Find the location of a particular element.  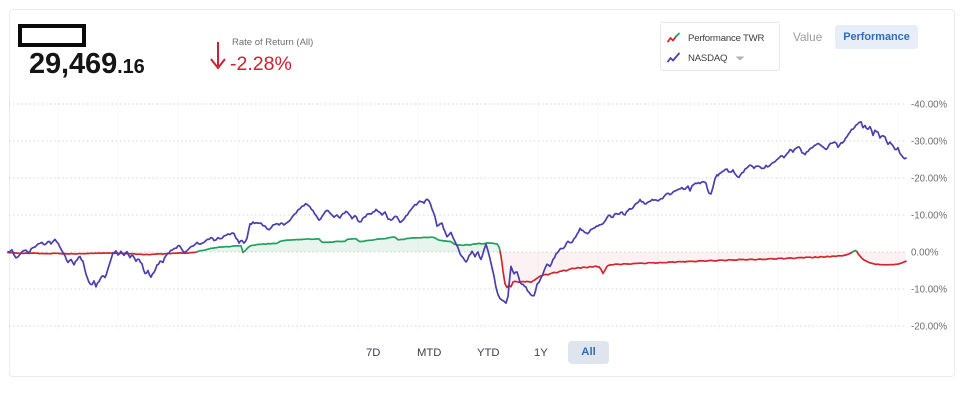

svg-text: 0.00% is located at coordinates (925, 253).